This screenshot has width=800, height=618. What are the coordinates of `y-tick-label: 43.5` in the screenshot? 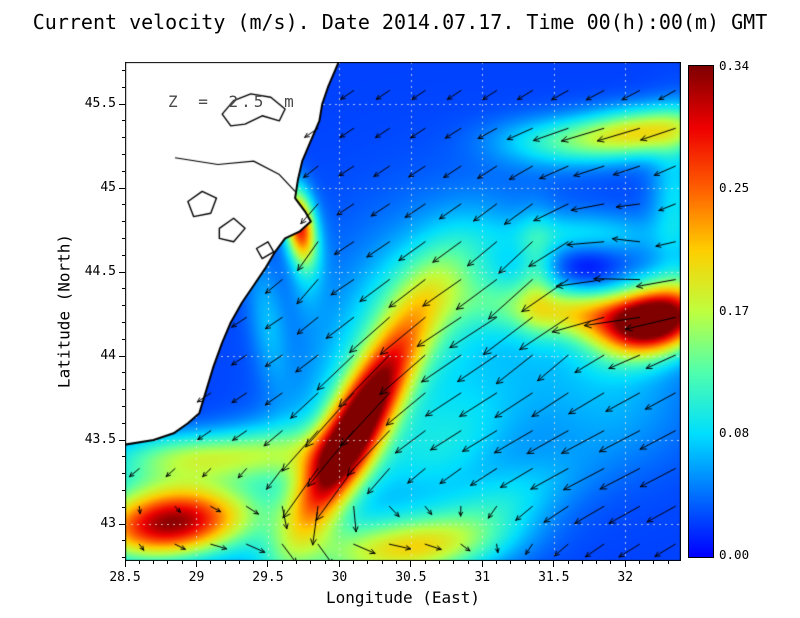 It's located at (100, 440).